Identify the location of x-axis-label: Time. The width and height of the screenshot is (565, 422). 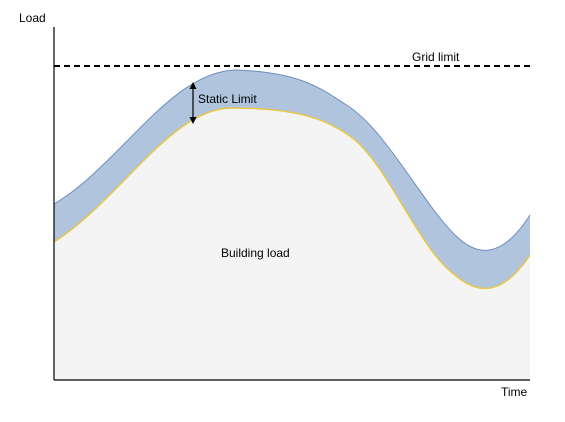
(514, 392).